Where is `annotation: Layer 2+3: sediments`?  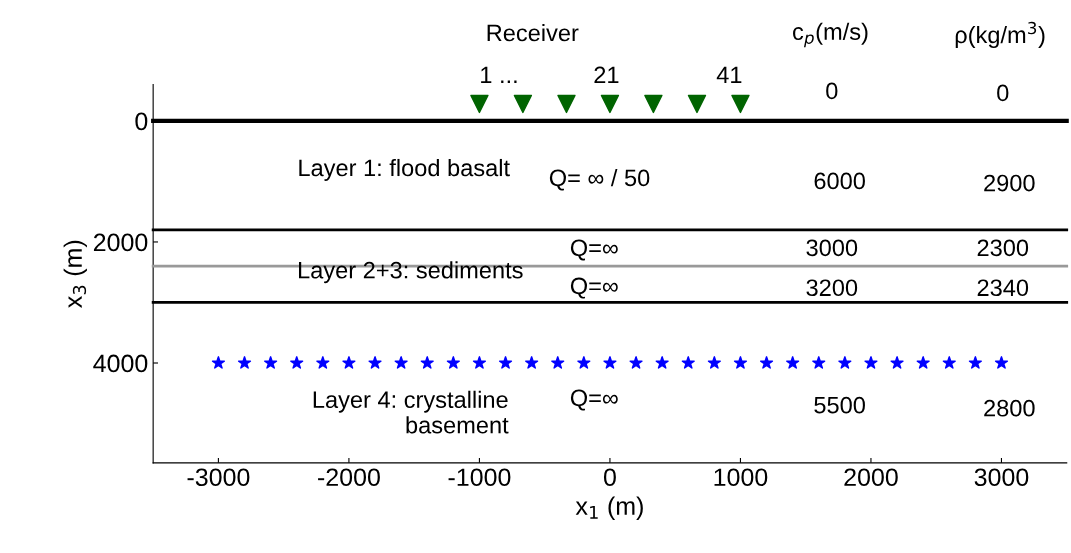
annotation: Layer 2+3: sediments is located at coordinates (411, 272).